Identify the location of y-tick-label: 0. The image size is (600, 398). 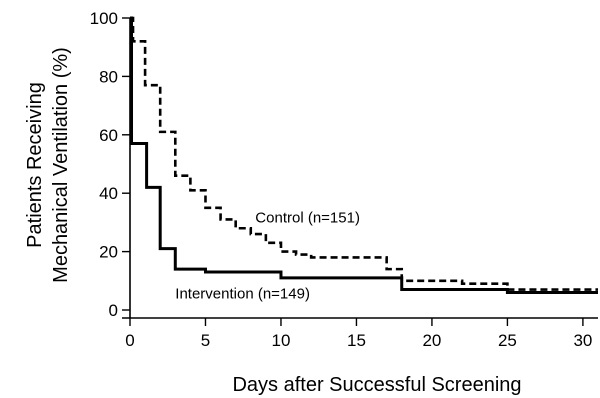
(113, 310).